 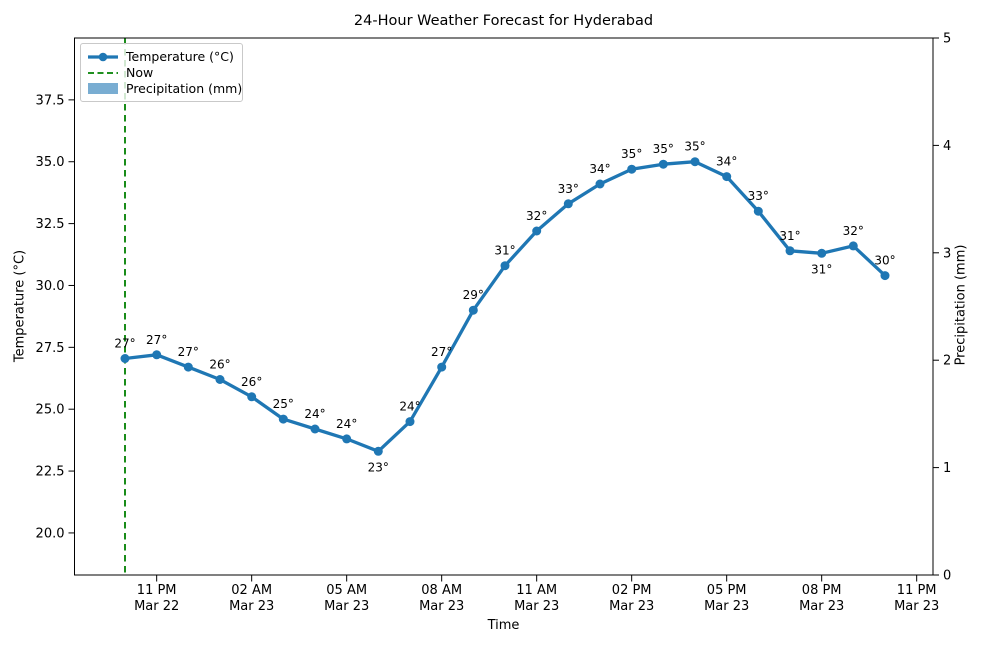 What do you see at coordinates (103, 88) in the screenshot?
I see `precipitation-patch-icon` at bounding box center [103, 88].